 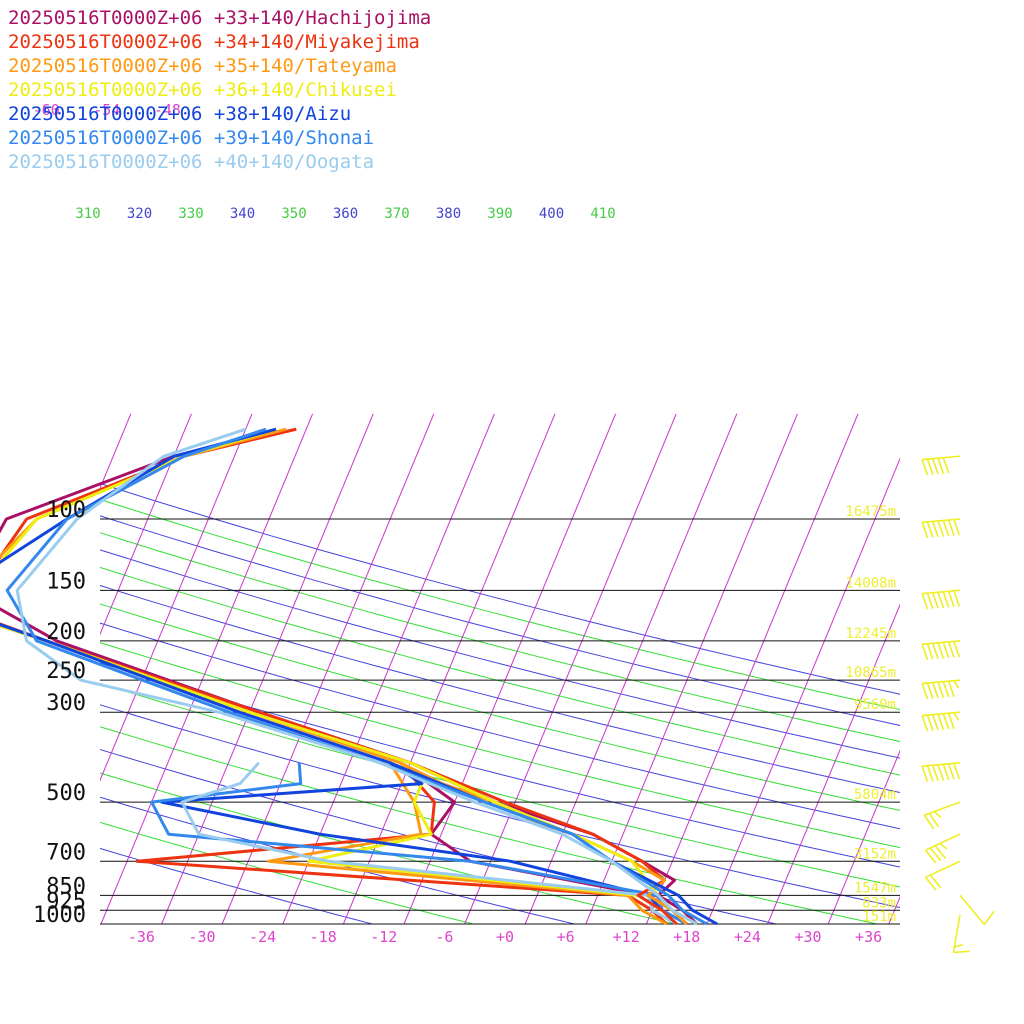 I want to click on theta-label: 320, so click(x=139, y=214).